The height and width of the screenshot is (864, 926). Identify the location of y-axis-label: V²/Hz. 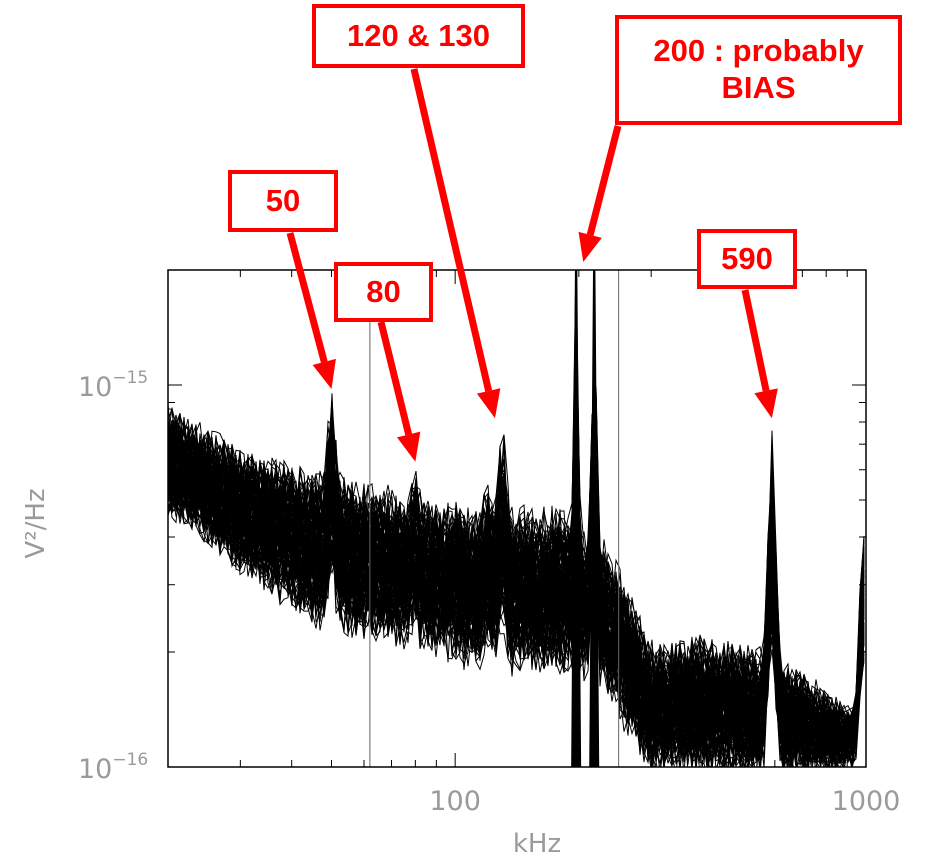
(36, 523).